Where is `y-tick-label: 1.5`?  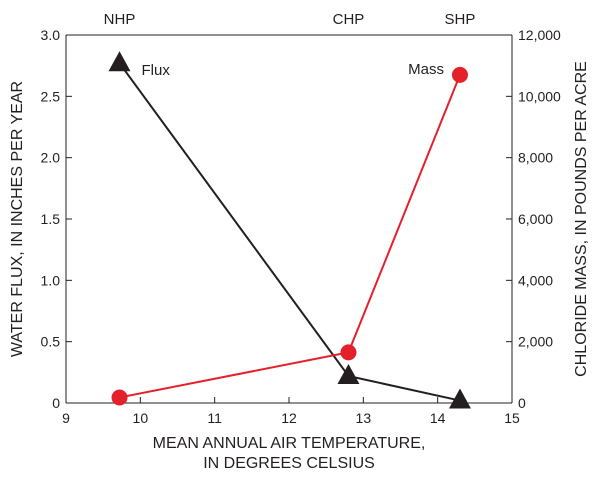 y-tick-label: 1.5 is located at coordinates (51, 219).